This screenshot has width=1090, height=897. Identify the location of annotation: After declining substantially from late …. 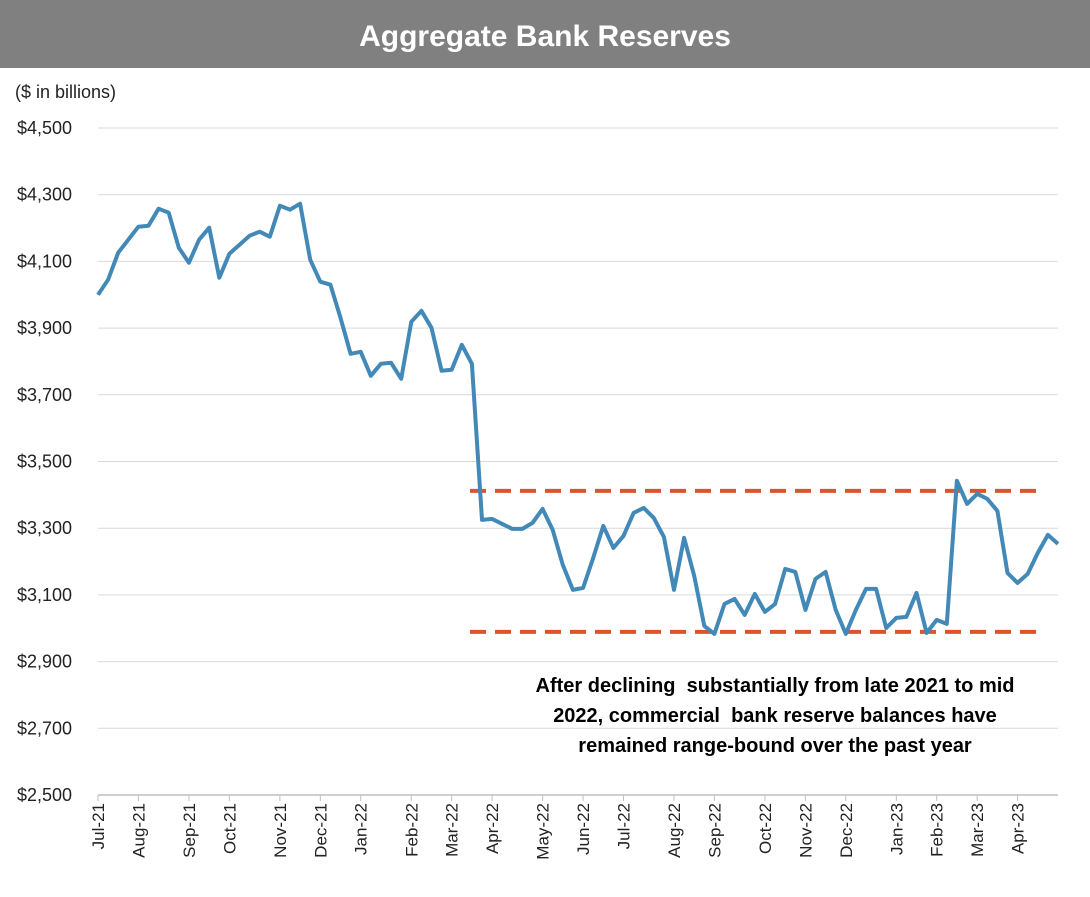
(775, 686).